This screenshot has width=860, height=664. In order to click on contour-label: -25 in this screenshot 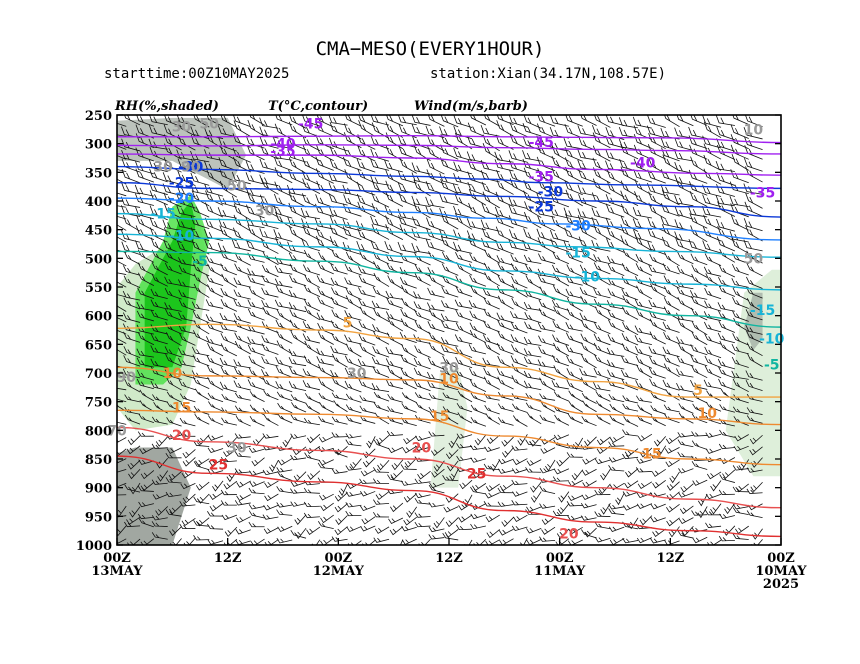, I will do `click(181, 184)`.